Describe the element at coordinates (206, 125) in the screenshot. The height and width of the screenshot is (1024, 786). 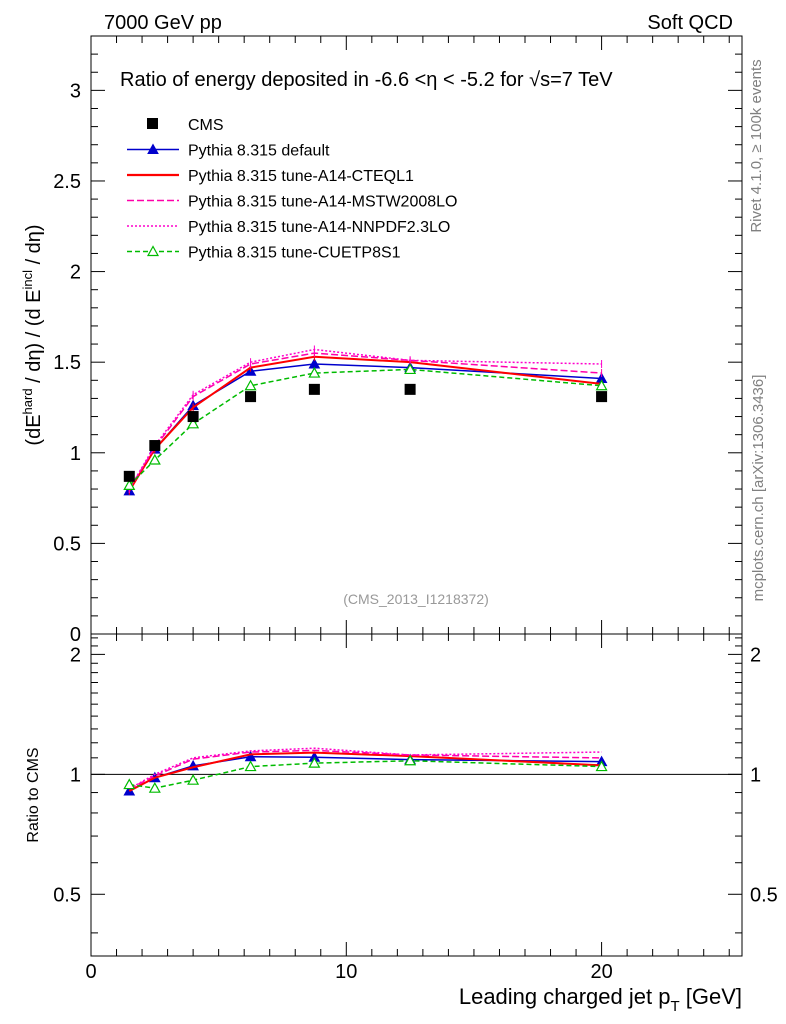
I see `legend-label-data: CMS` at that location.